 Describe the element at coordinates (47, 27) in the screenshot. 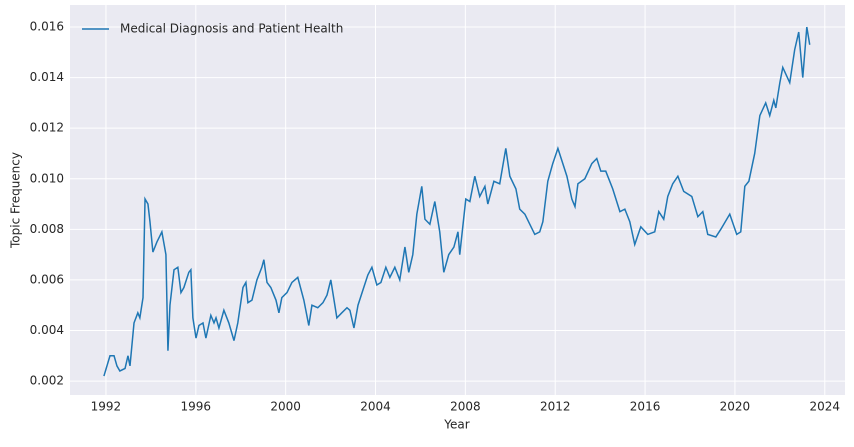

I see `y-tick-label: 0.016` at that location.